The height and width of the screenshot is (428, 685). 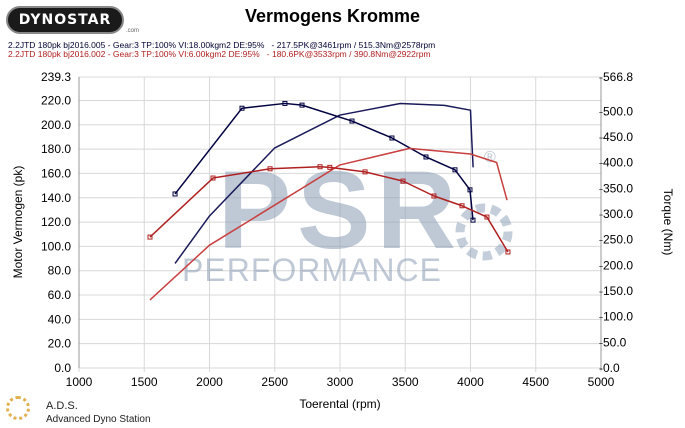 What do you see at coordinates (62, 406) in the screenshot?
I see `ads-brand: A.D.S.` at bounding box center [62, 406].